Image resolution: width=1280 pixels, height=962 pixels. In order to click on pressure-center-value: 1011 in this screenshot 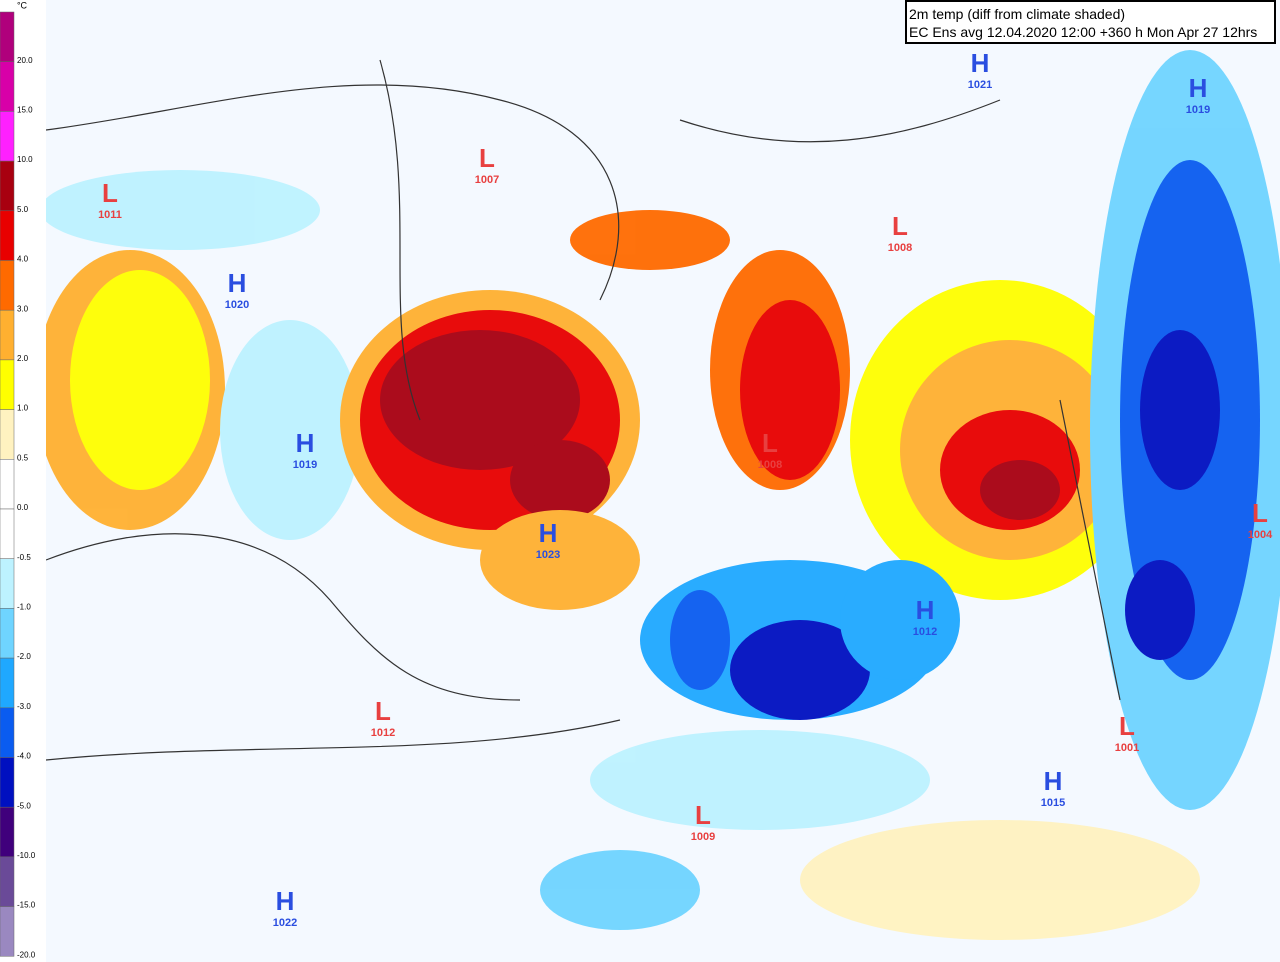, I will do `click(110, 215)`.